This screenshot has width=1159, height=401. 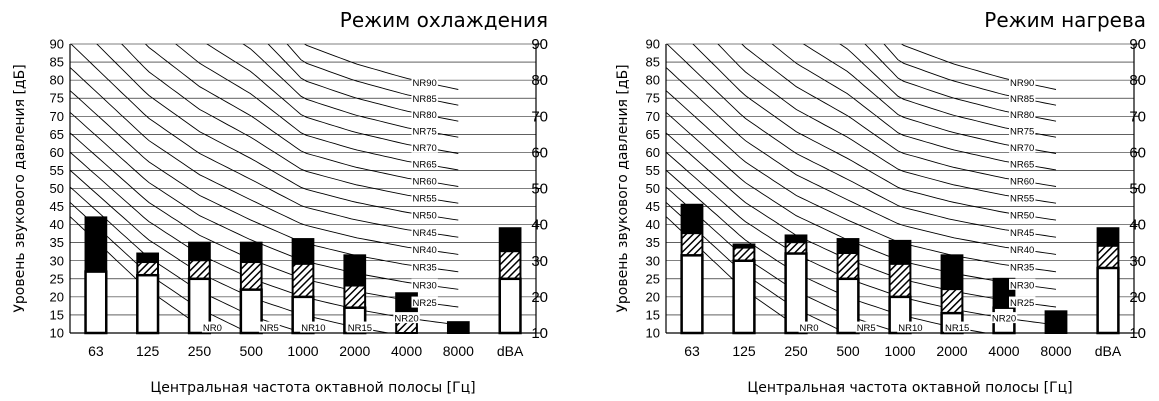 What do you see at coordinates (57, 44) in the screenshot?
I see `y-tick-label: 90` at bounding box center [57, 44].